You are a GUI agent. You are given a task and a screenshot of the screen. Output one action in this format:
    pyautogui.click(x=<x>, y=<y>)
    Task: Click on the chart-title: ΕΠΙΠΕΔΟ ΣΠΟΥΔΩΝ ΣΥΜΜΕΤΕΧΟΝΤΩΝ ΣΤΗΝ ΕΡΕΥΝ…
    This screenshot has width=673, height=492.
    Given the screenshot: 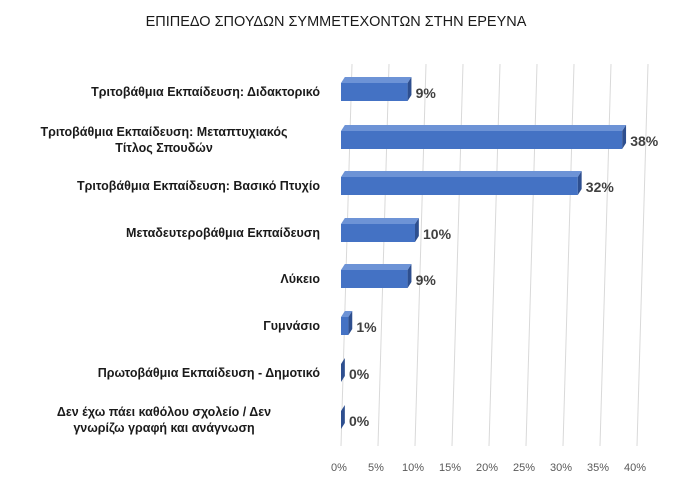 What is the action you would take?
    pyautogui.click(x=336, y=22)
    